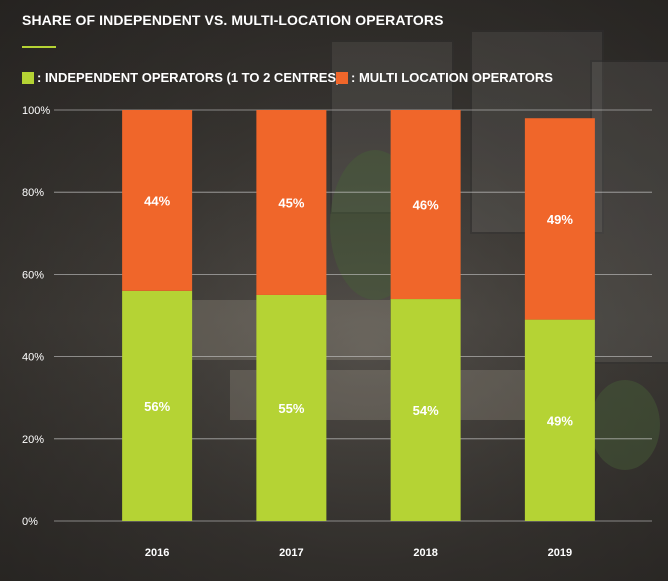  Describe the element at coordinates (28, 77) in the screenshot. I see `legend-swatch-independent` at that location.